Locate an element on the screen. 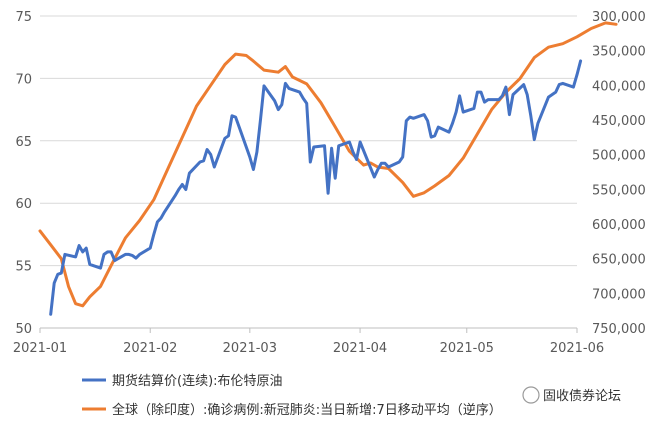  legend-label-covid: 全球（除印度）:确诊病例:新冠肺炎:当日新增:7日移动平均（逆序） is located at coordinates (307, 410).